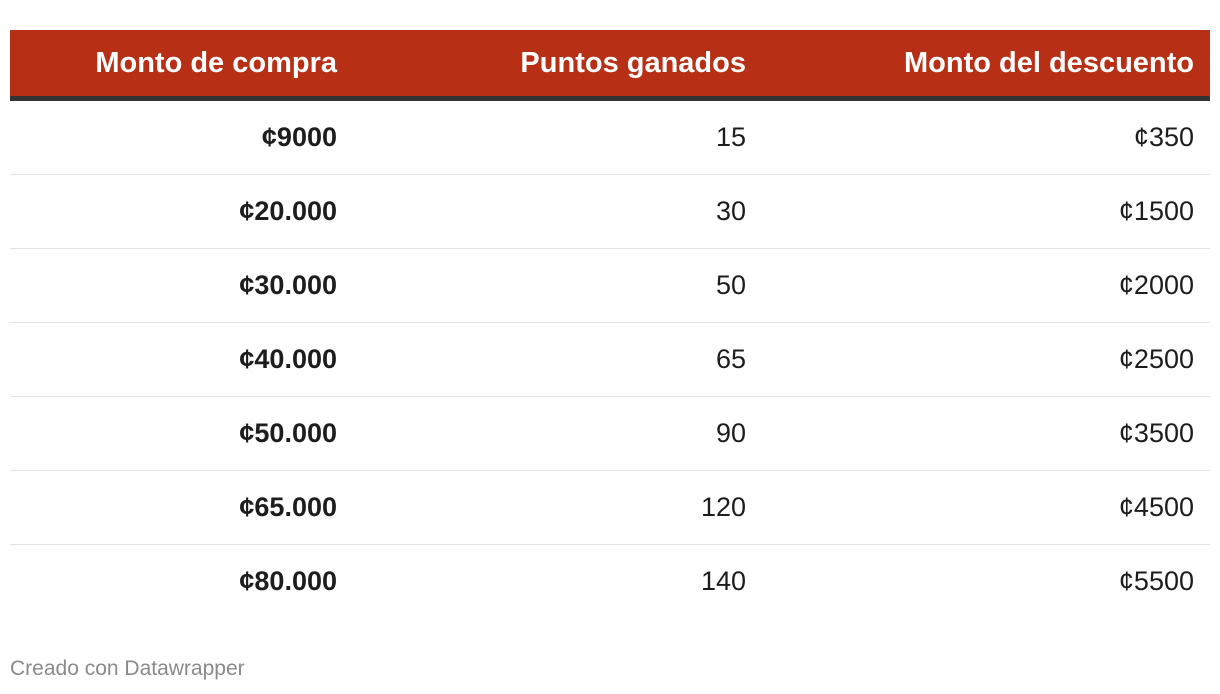 The width and height of the screenshot is (1220, 694). I want to click on table-row: ¢80.000 140 ¢5500, so click(610, 582).